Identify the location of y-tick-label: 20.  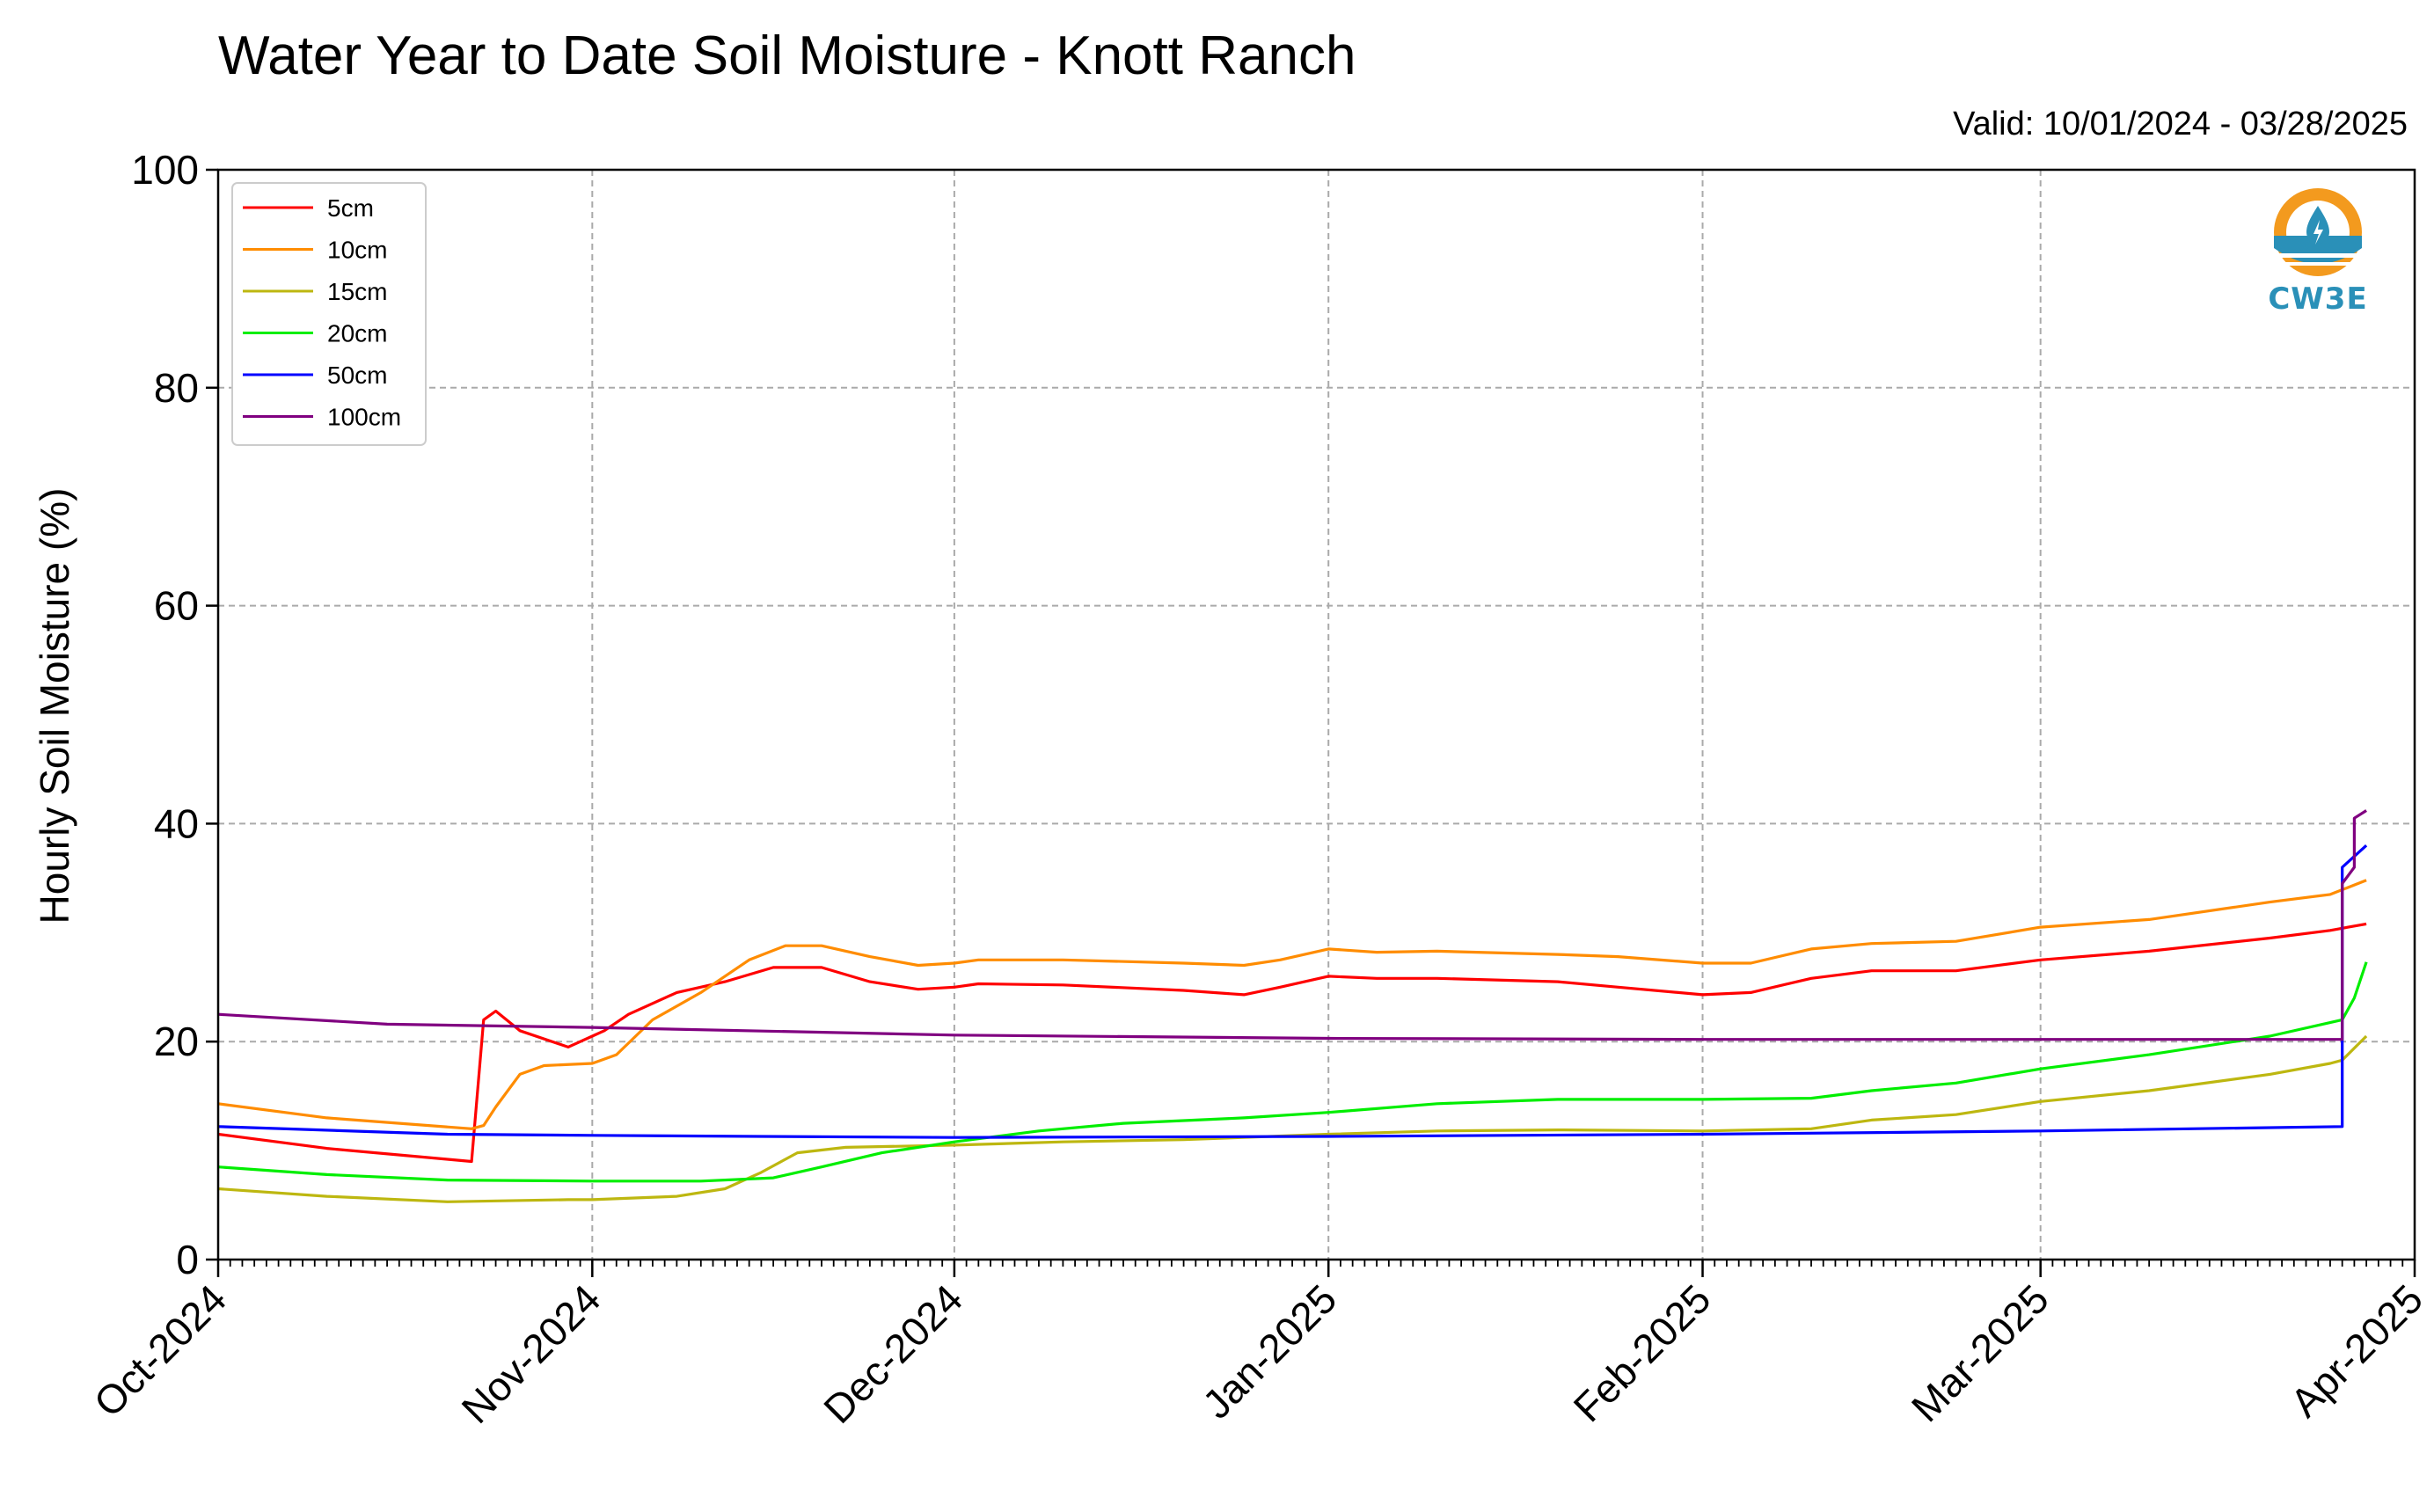
(176, 1041).